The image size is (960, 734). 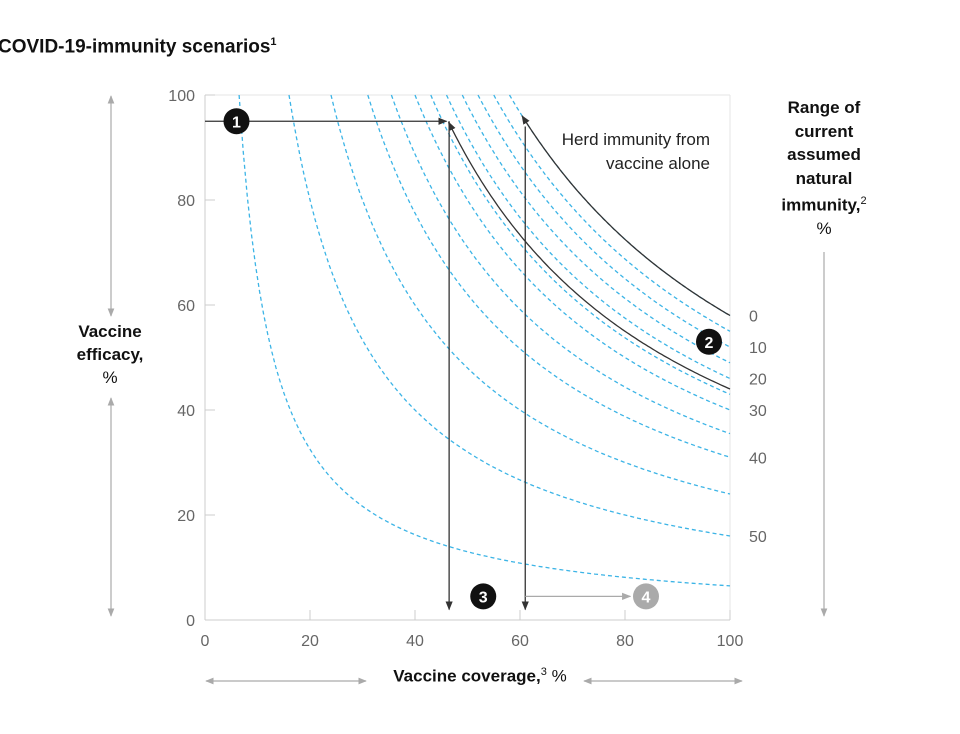 I want to click on natural-immunity-unit: %, so click(x=824, y=229).